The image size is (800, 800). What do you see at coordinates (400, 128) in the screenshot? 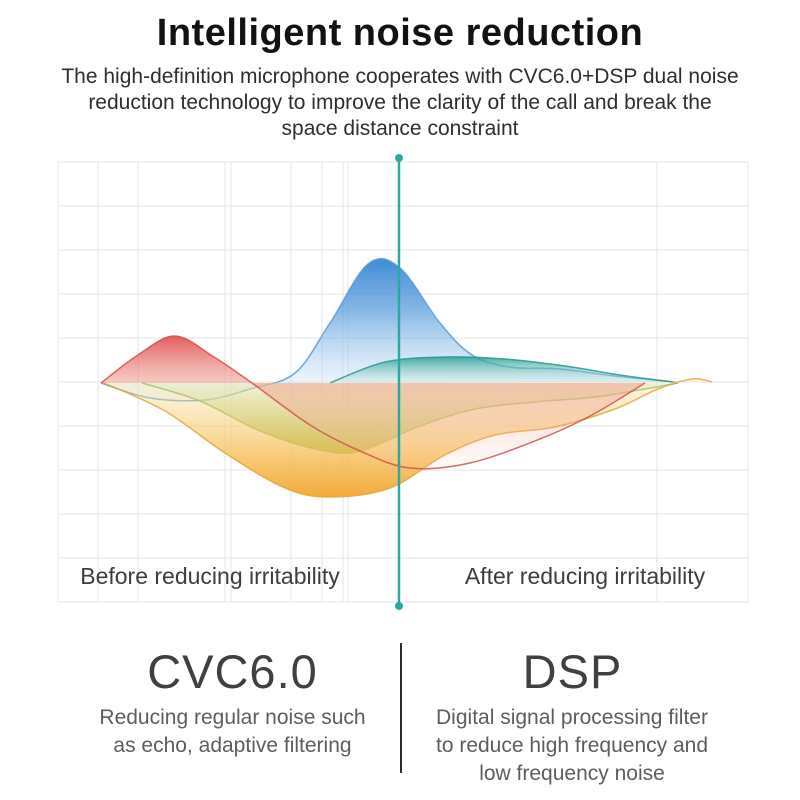
I see `subtitle-line-3: space distance constraint` at bounding box center [400, 128].